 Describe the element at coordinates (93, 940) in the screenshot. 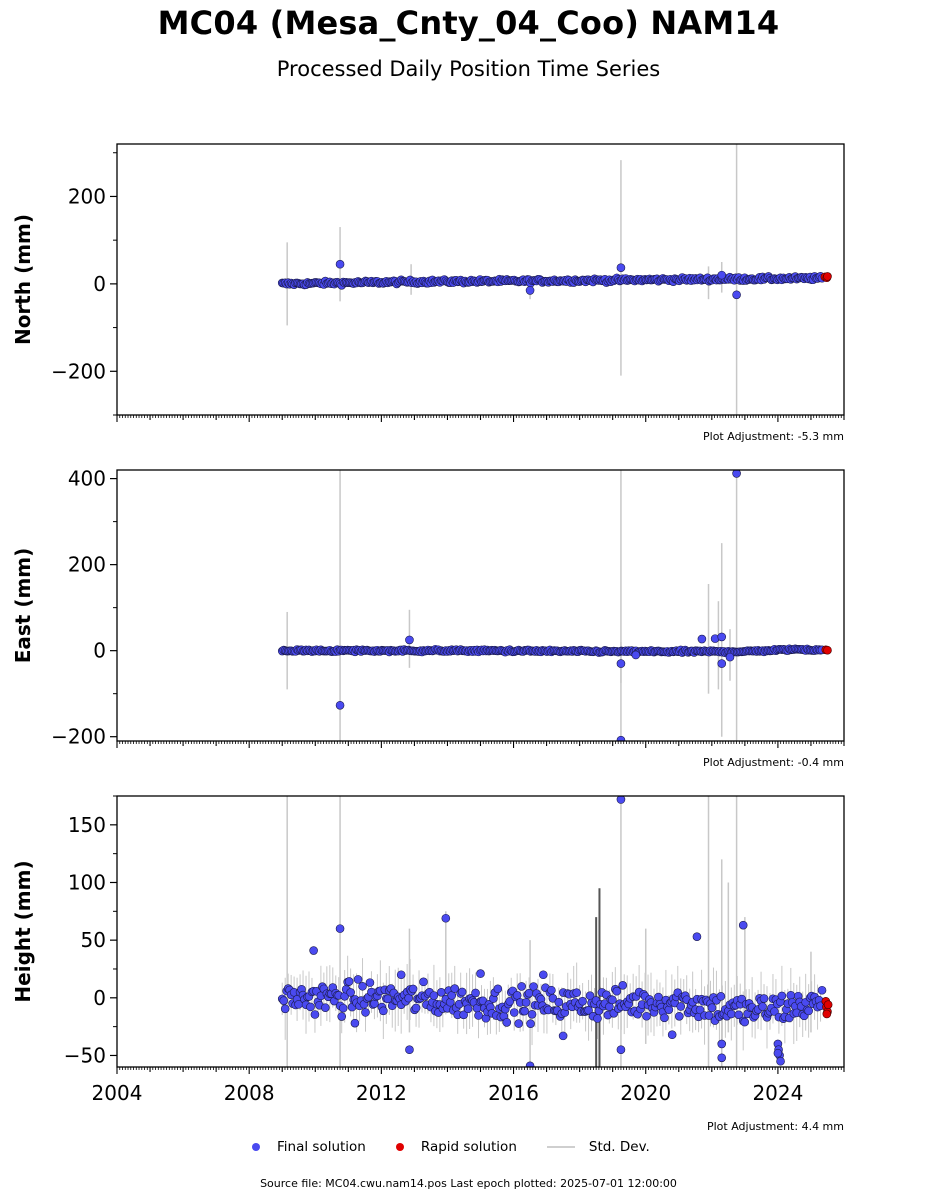

I see `y-tick-label: 50` at that location.